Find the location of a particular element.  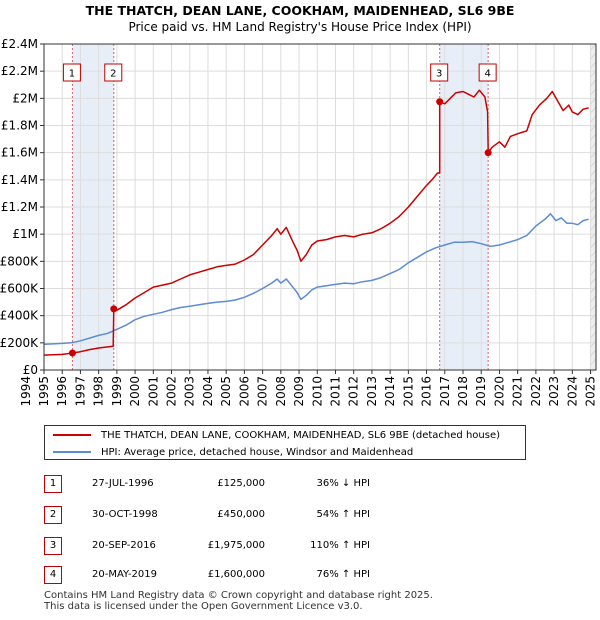

y-tick-label: £2.4M is located at coordinates (19, 44).